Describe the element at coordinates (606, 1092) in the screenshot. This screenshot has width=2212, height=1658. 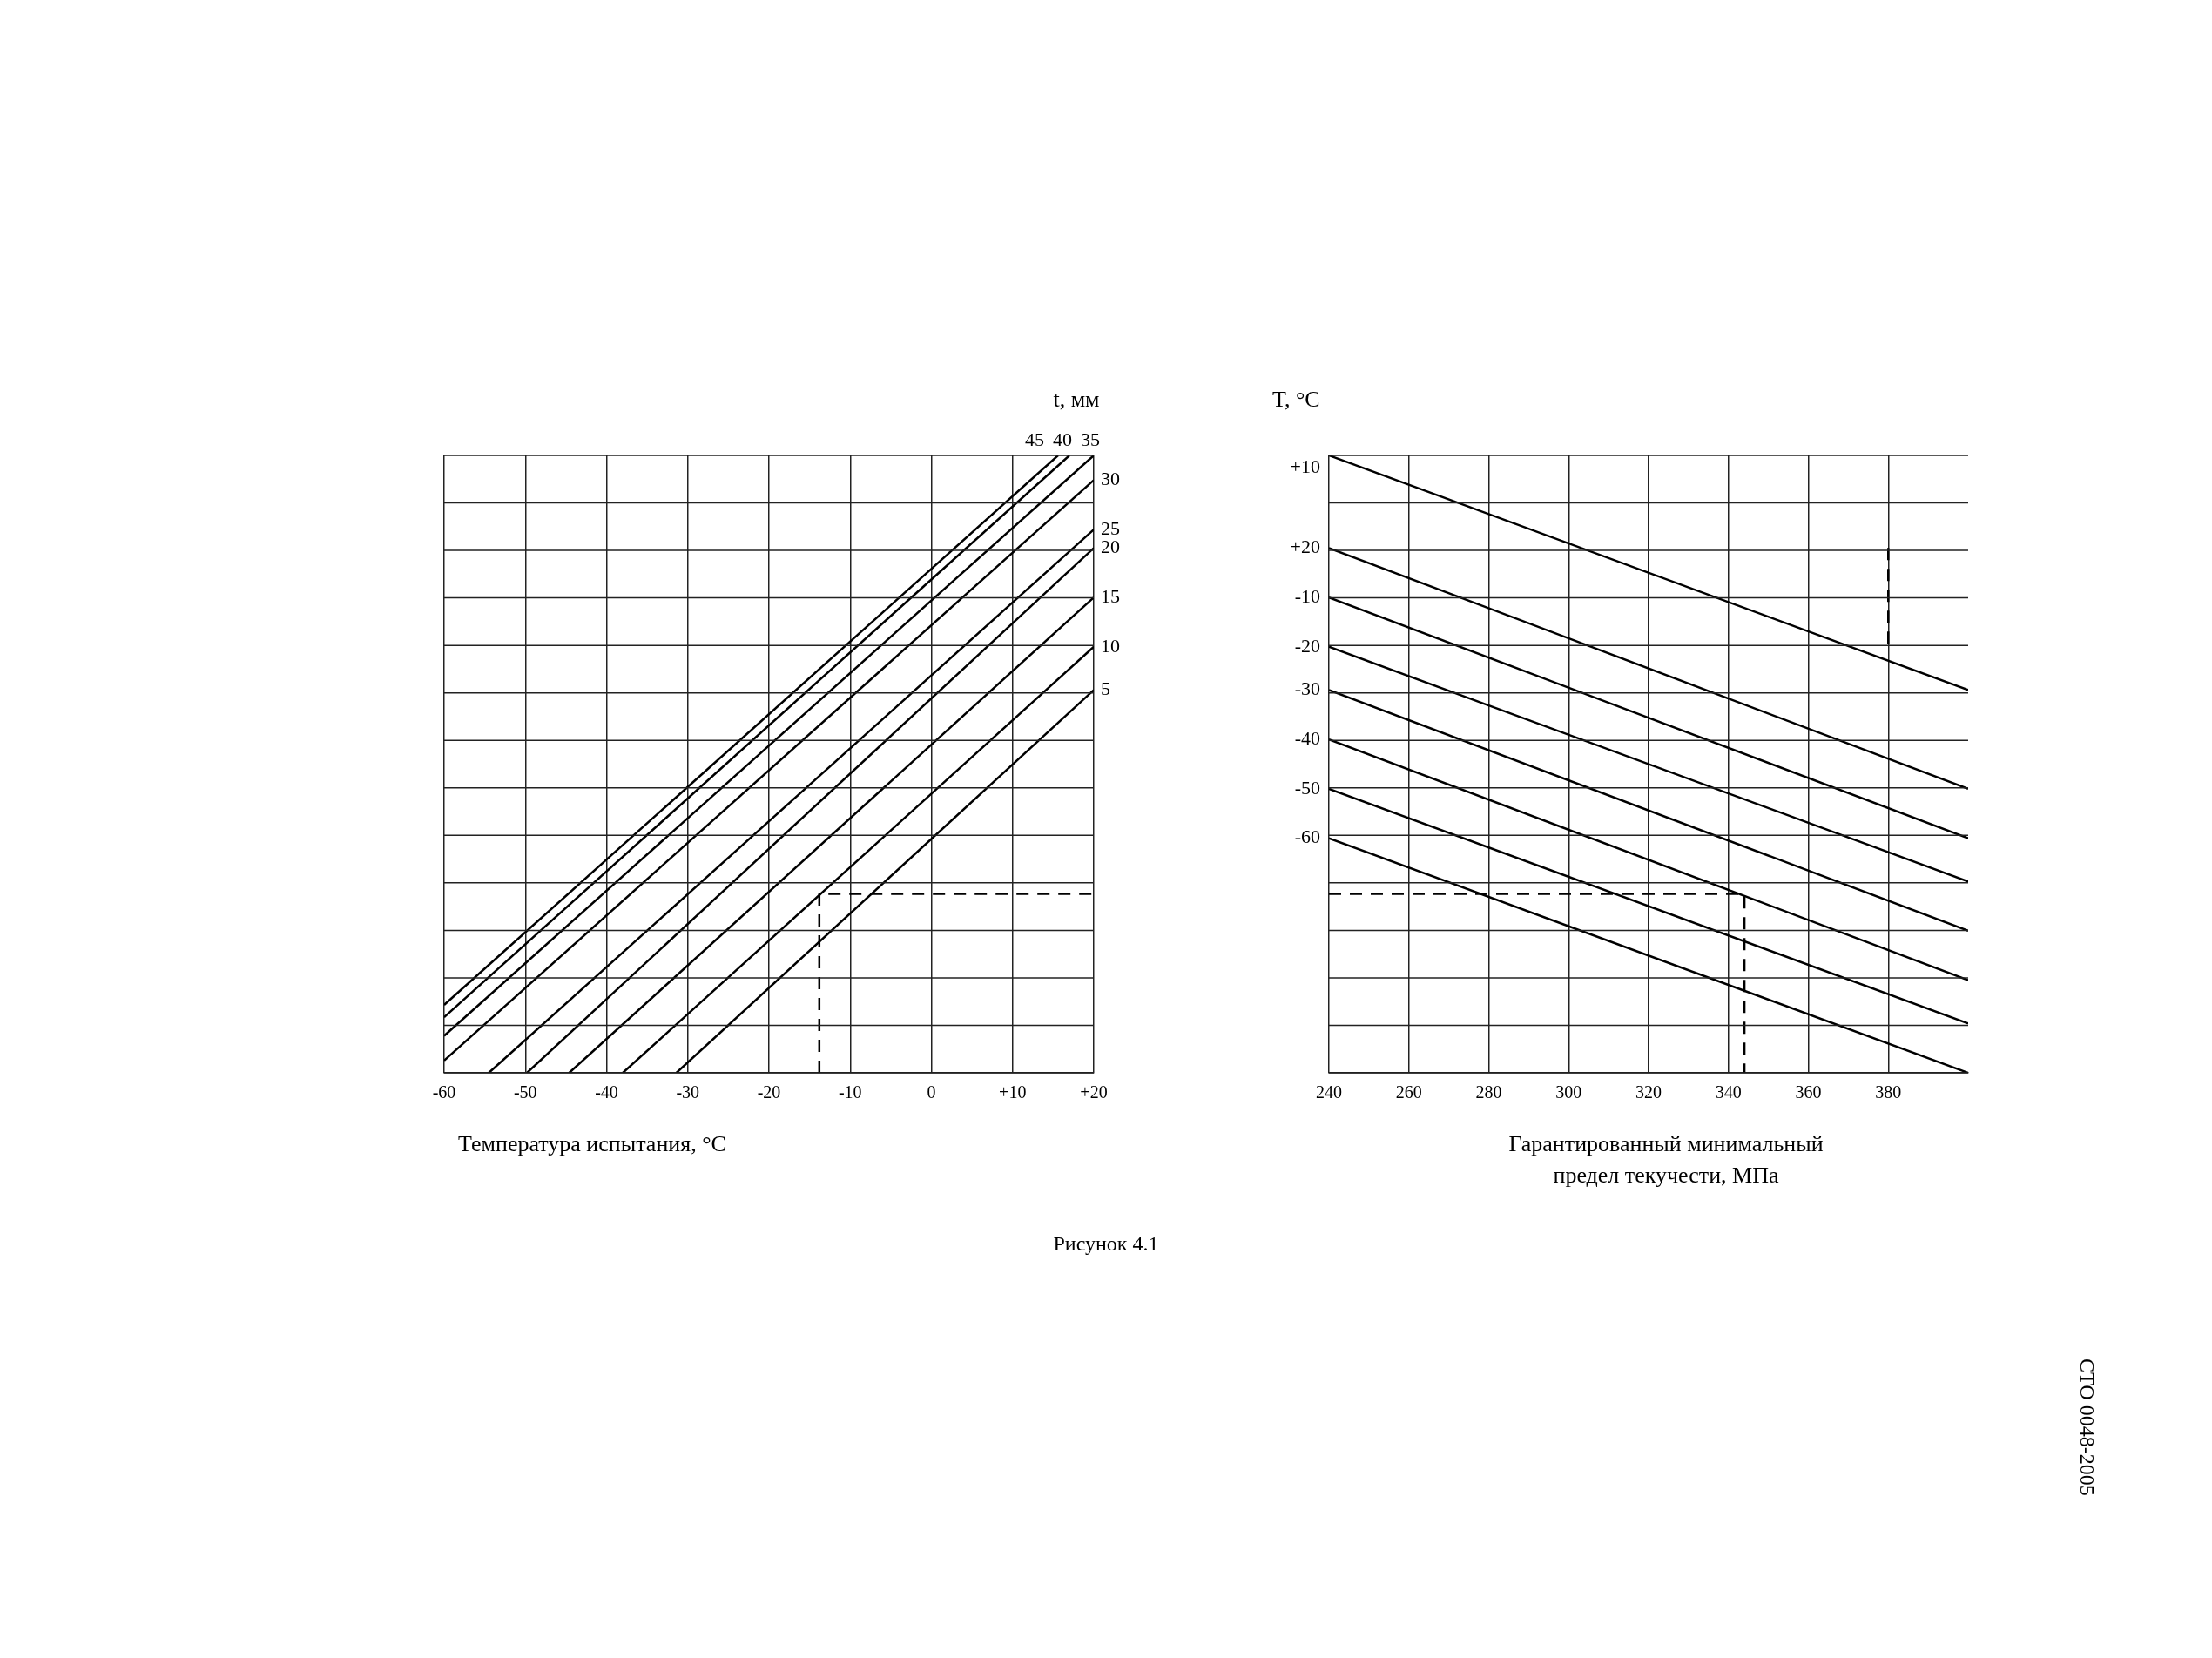
I see `x-tick-label: -40` at that location.